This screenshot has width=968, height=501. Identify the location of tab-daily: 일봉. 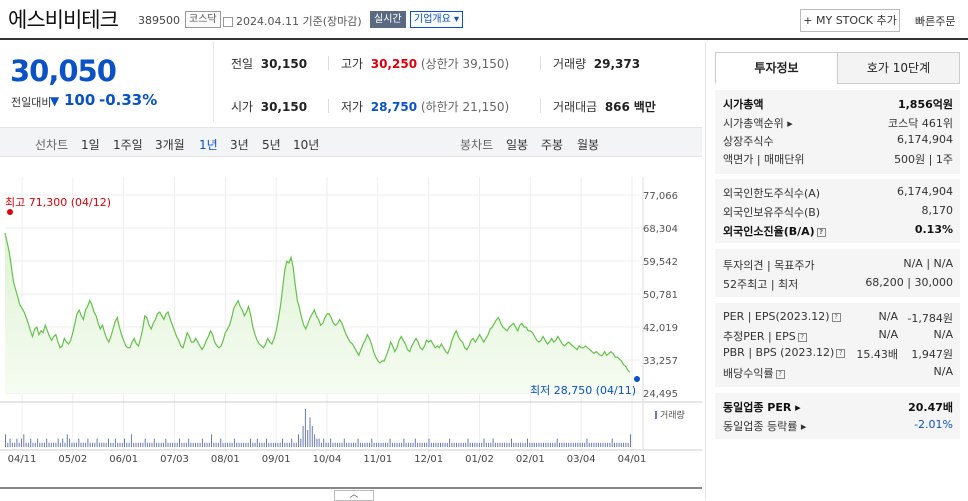
(517, 145).